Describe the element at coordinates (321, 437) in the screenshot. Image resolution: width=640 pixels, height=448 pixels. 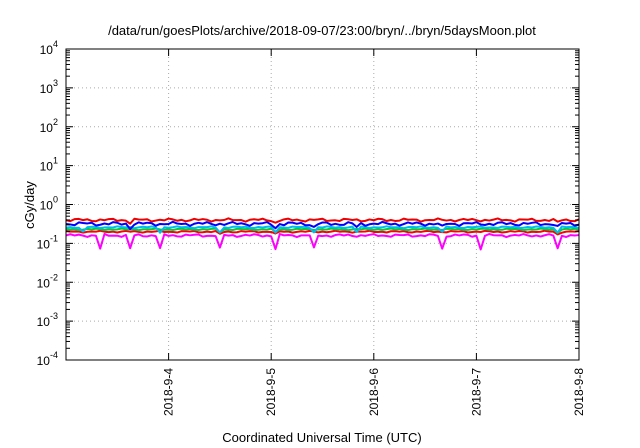
I see `x-axis-label: Coordinated Universal Time (UTC)` at that location.